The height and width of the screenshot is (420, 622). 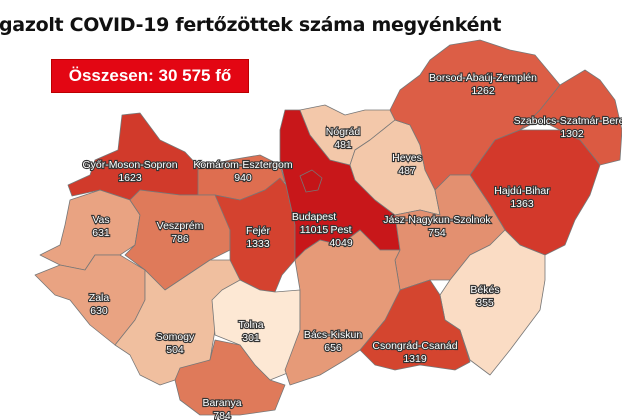 I want to click on county-name-jasz-nagykun-szolnok: Jász-Nagykun-Szolnok, so click(x=437, y=220).